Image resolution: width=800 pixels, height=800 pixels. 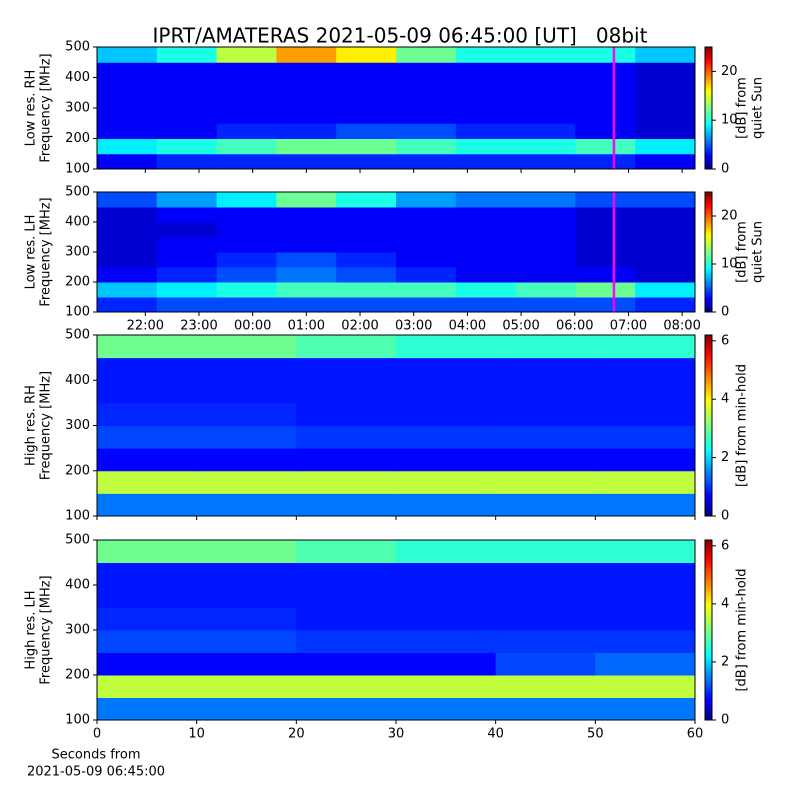 What do you see at coordinates (46, 251) in the screenshot?
I see `y-axis-label: Frequency [MHz]` at bounding box center [46, 251].